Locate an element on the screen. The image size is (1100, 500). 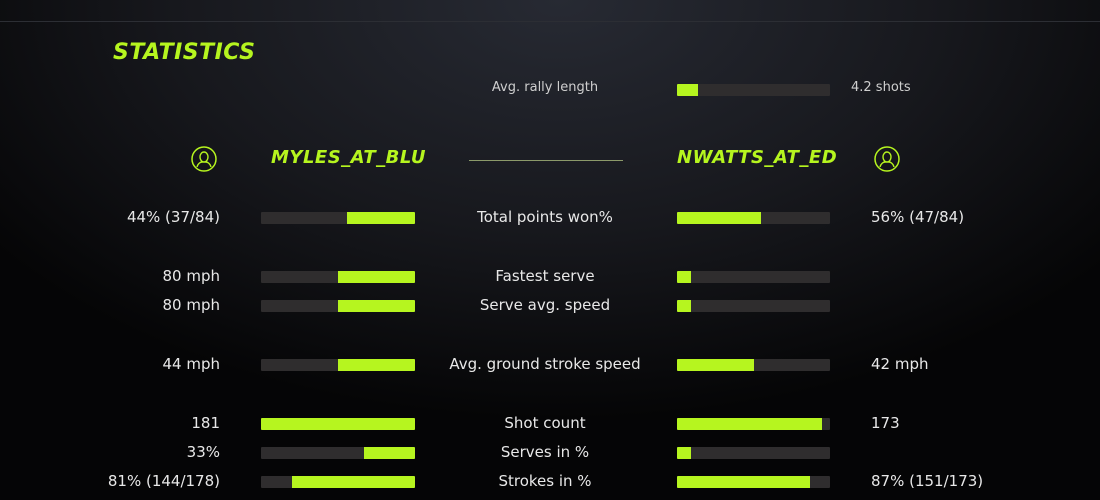
stat-label: Serves in % is located at coordinates (545, 452).